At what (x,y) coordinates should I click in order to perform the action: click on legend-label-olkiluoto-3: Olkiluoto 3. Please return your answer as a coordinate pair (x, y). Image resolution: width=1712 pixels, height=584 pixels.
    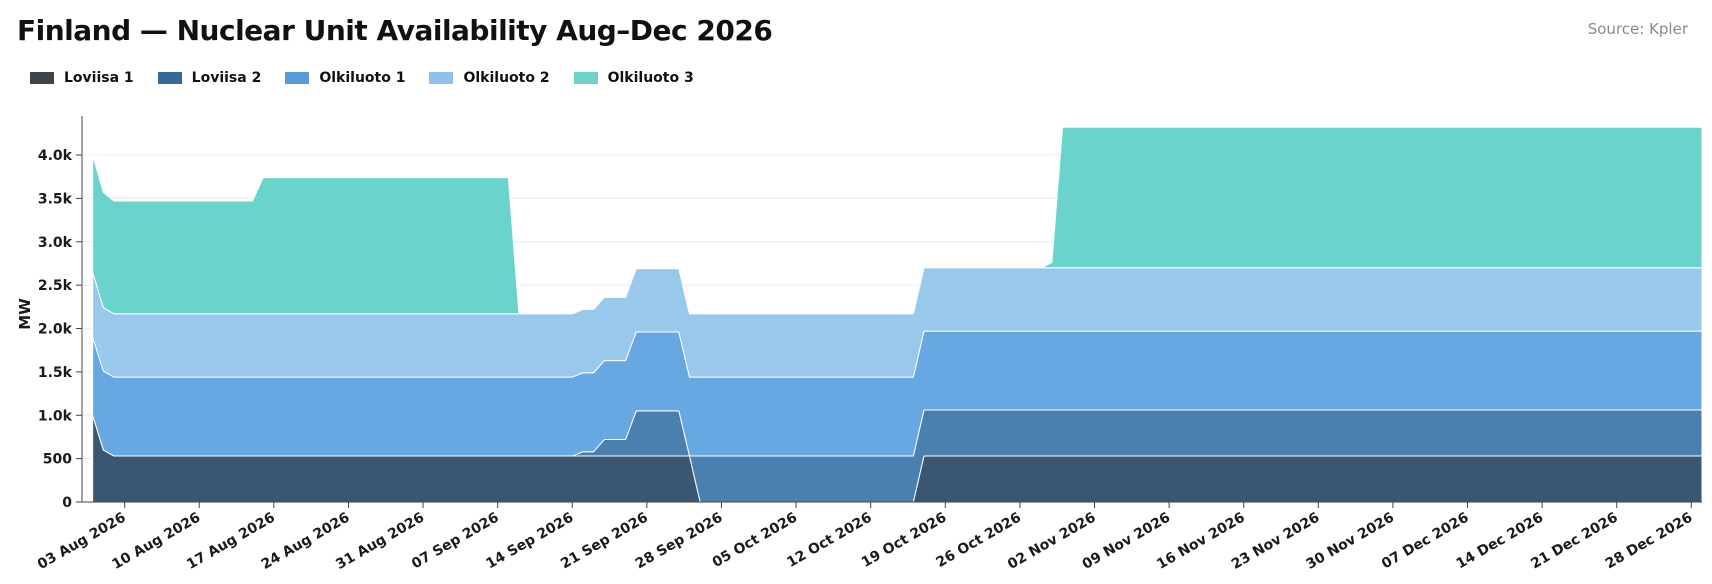
    Looking at the image, I should click on (650, 78).